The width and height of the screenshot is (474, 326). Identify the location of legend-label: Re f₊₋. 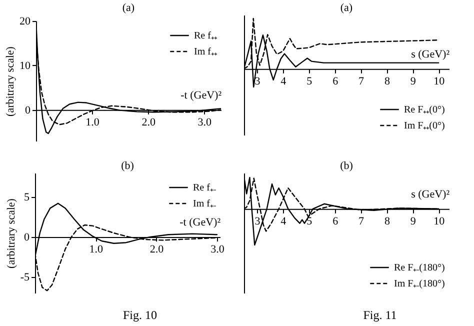
(205, 188).